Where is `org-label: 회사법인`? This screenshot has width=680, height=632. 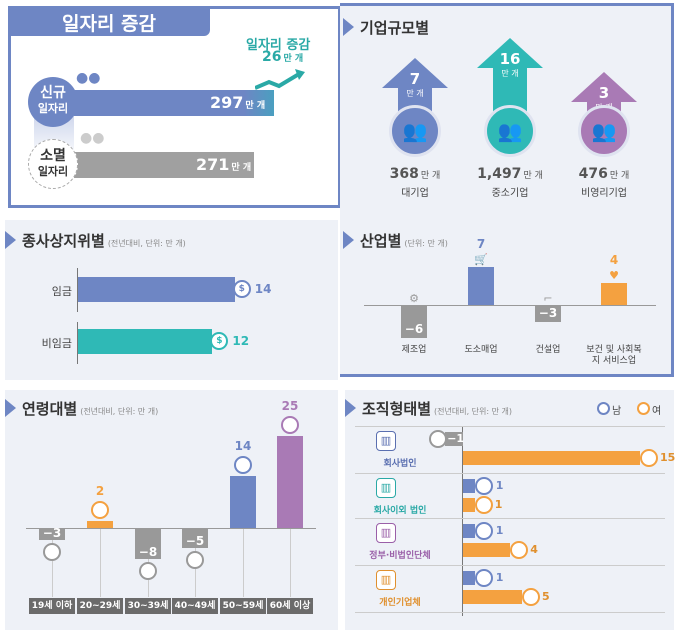
org-label: 회사법인 is located at coordinates (400, 464).